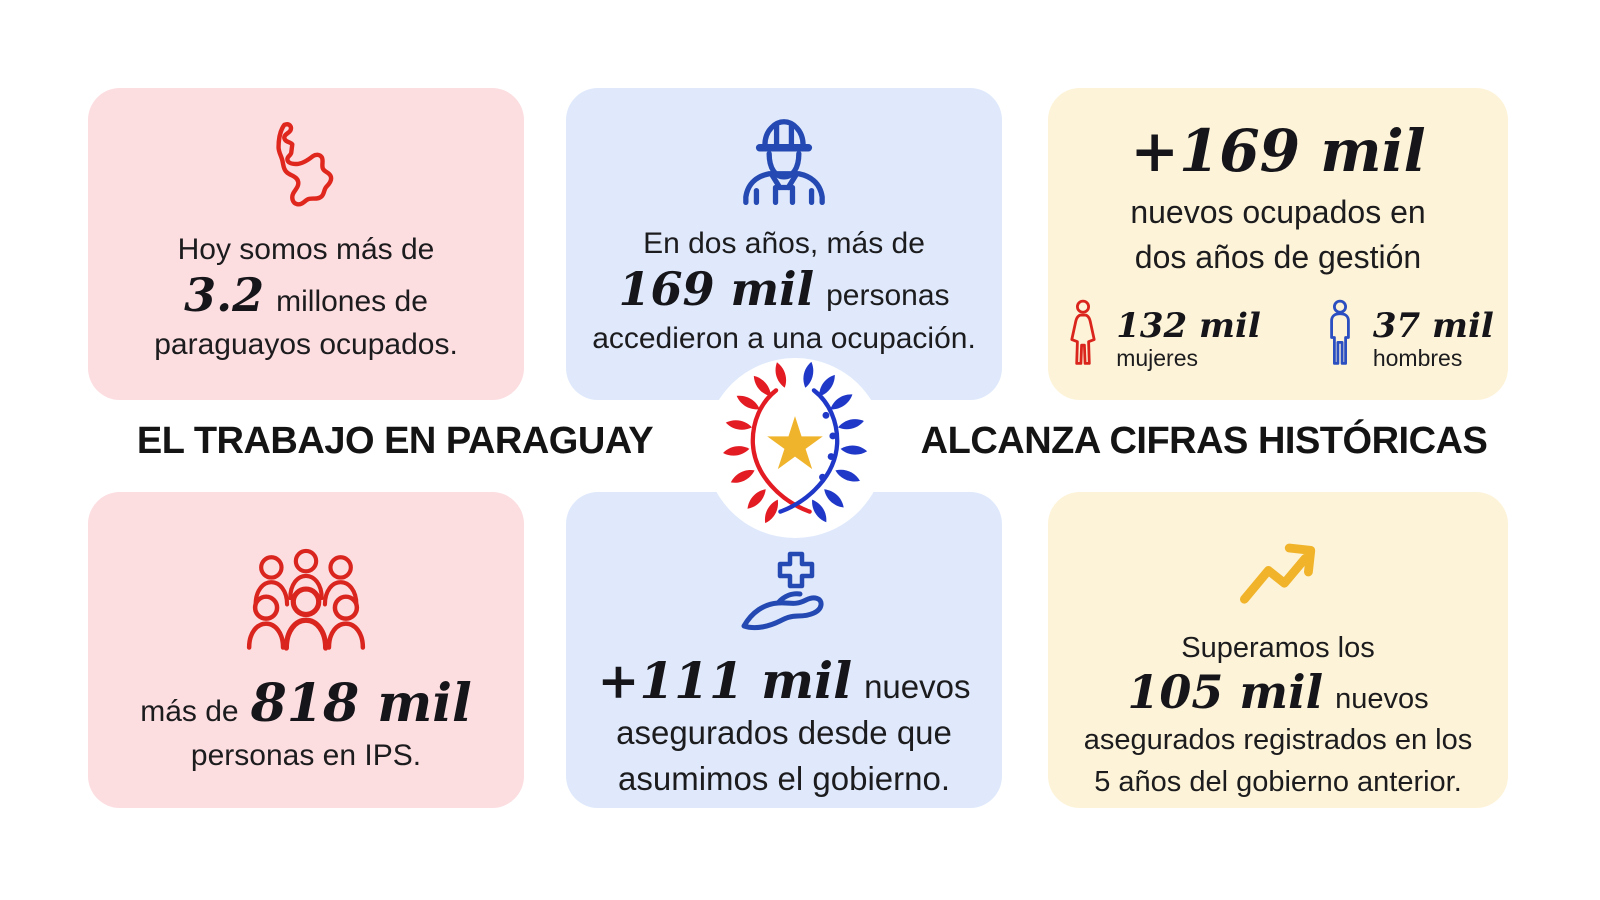 The height and width of the screenshot is (900, 1600). Describe the element at coordinates (1278, 740) in the screenshot. I see `text-line: asegurados registrados en los` at that location.